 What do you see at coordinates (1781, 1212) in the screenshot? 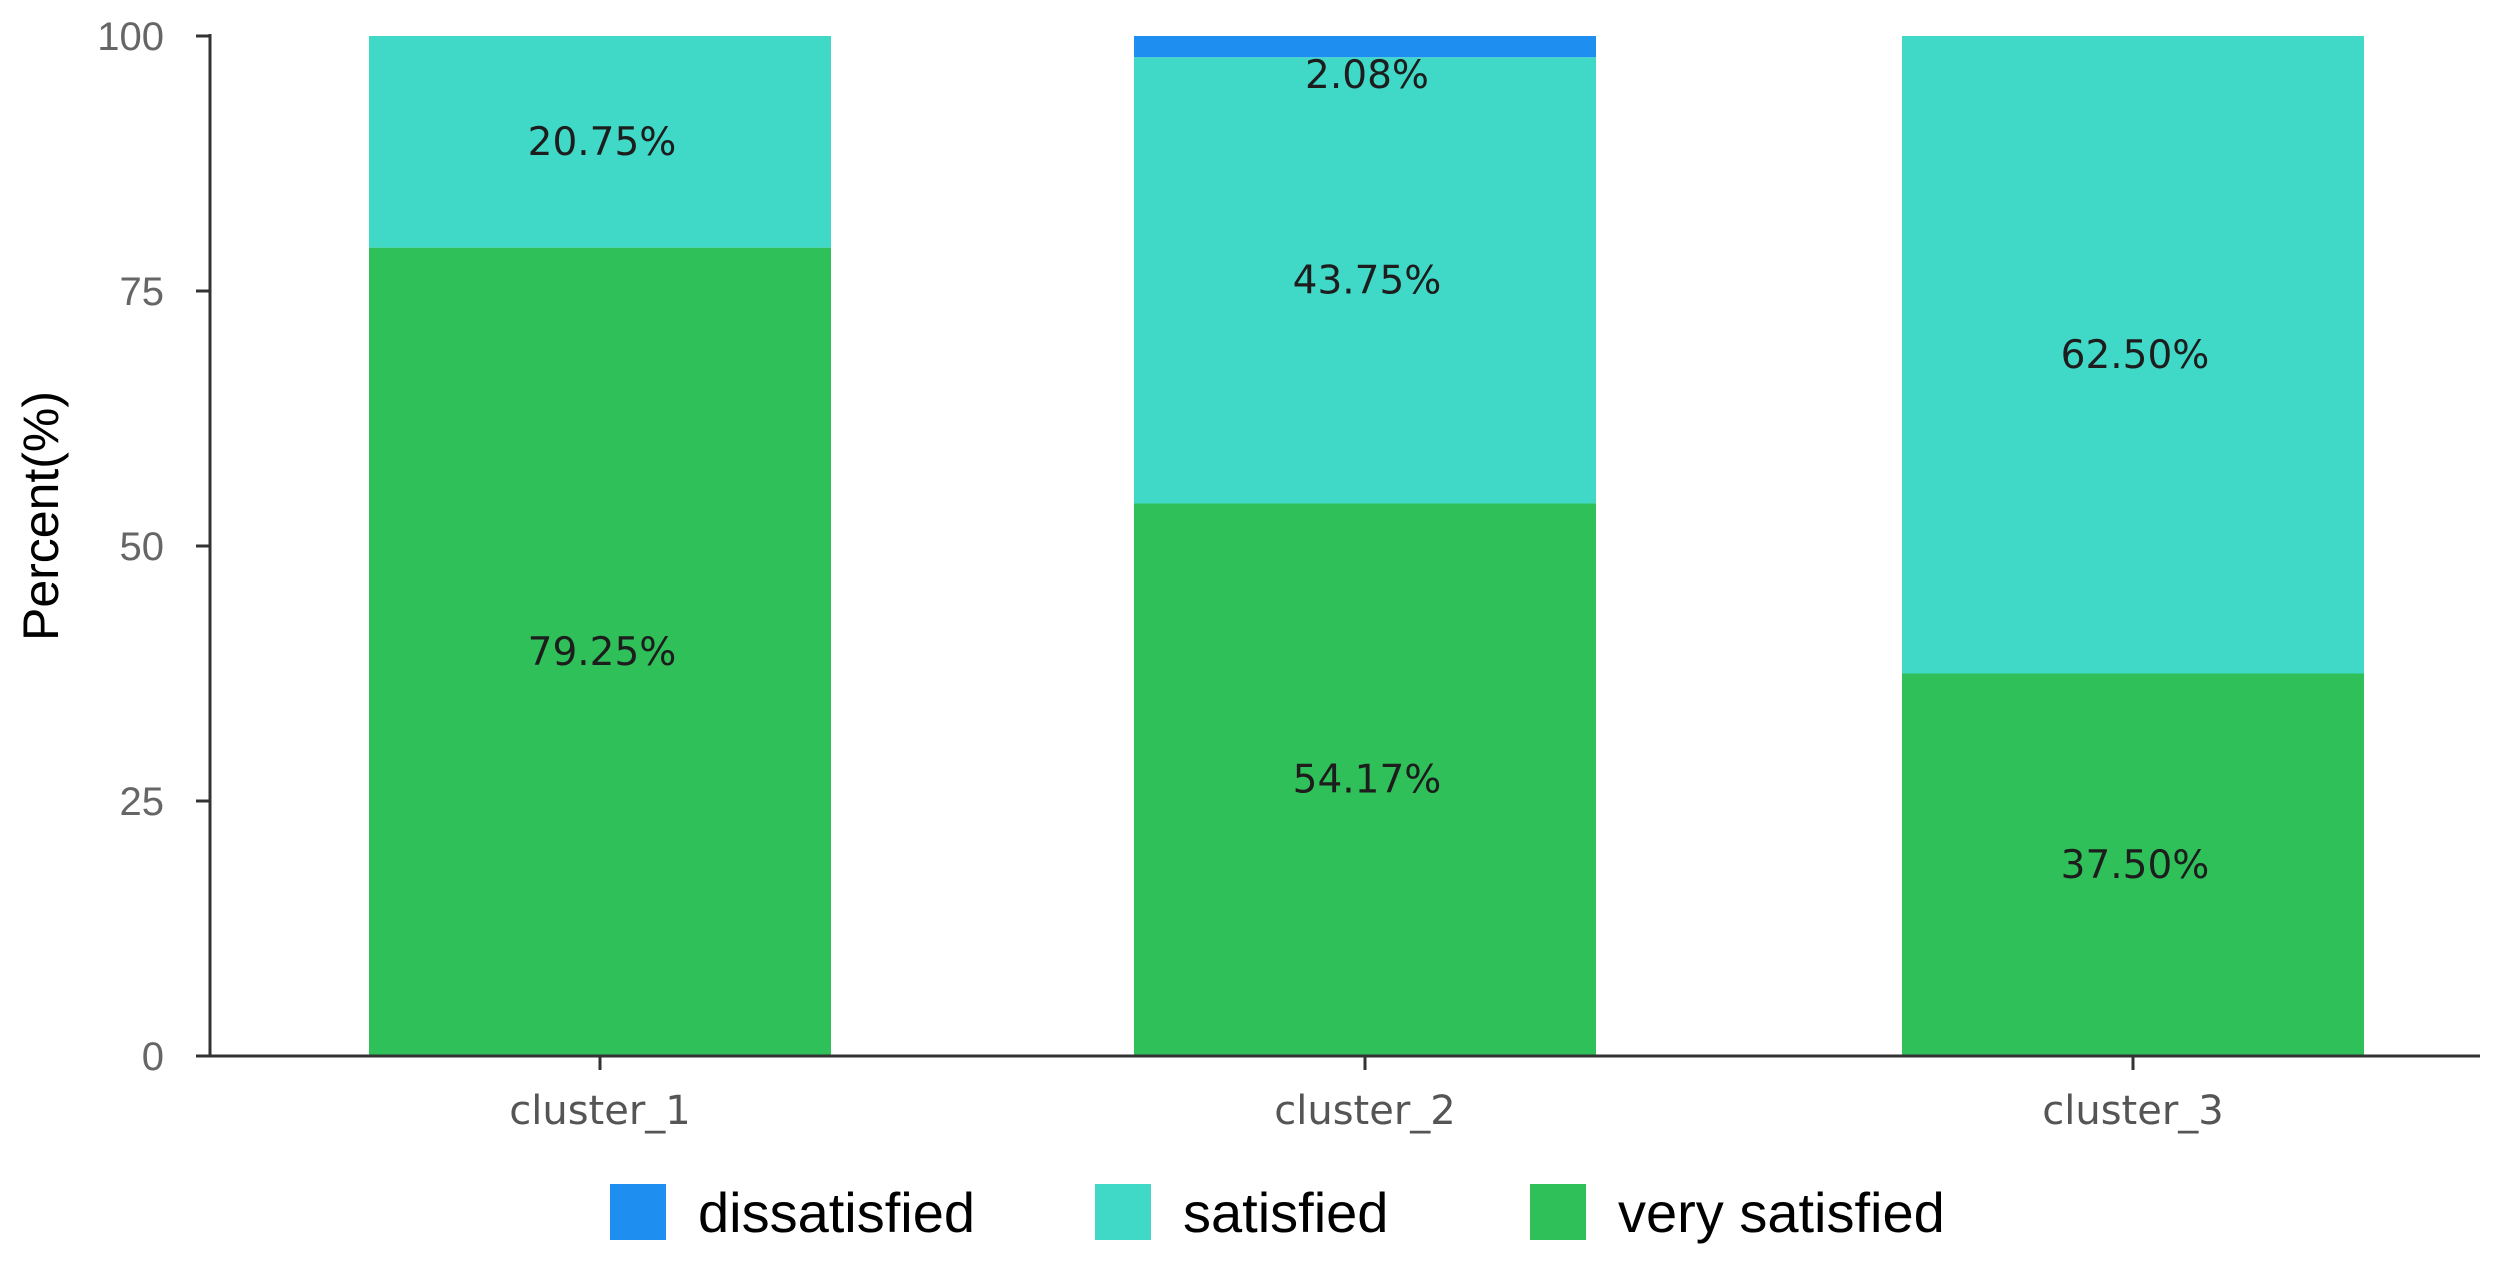
I see `legend-label-very-satisfied: very satisfied` at bounding box center [1781, 1212].